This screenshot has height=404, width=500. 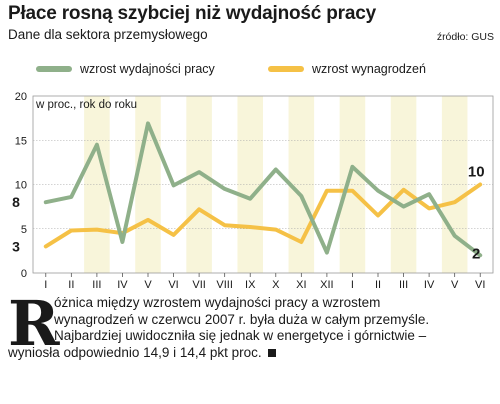 What do you see at coordinates (108, 34) in the screenshot?
I see `page-subtitle: Dane dla sektora przemysłowego` at bounding box center [108, 34].